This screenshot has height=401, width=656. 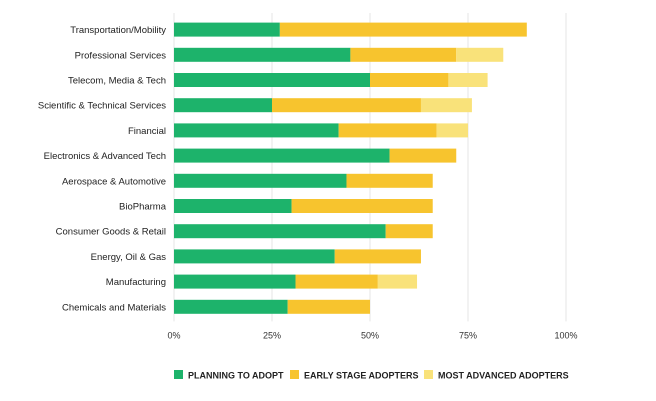 What do you see at coordinates (361, 376) in the screenshot?
I see `legend-label: EARLY STAGE ADOPTERS` at bounding box center [361, 376].